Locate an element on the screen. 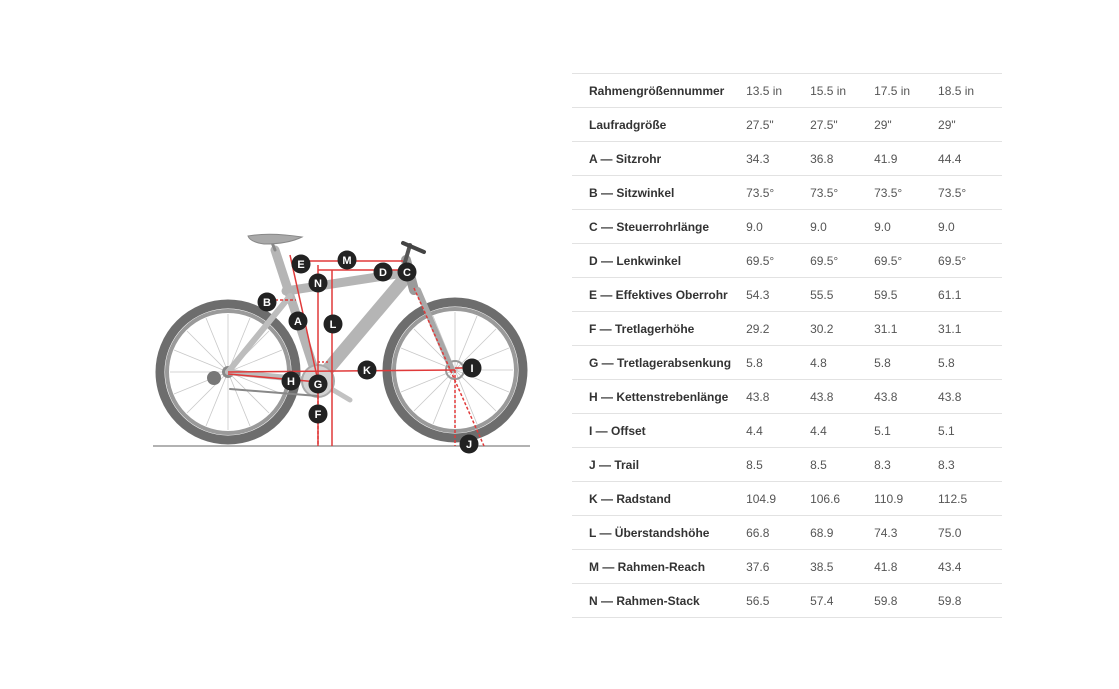 The height and width of the screenshot is (689, 1119). table-row: K — Radstand 104.9 106.6 110.9 112.5 is located at coordinates (787, 498).